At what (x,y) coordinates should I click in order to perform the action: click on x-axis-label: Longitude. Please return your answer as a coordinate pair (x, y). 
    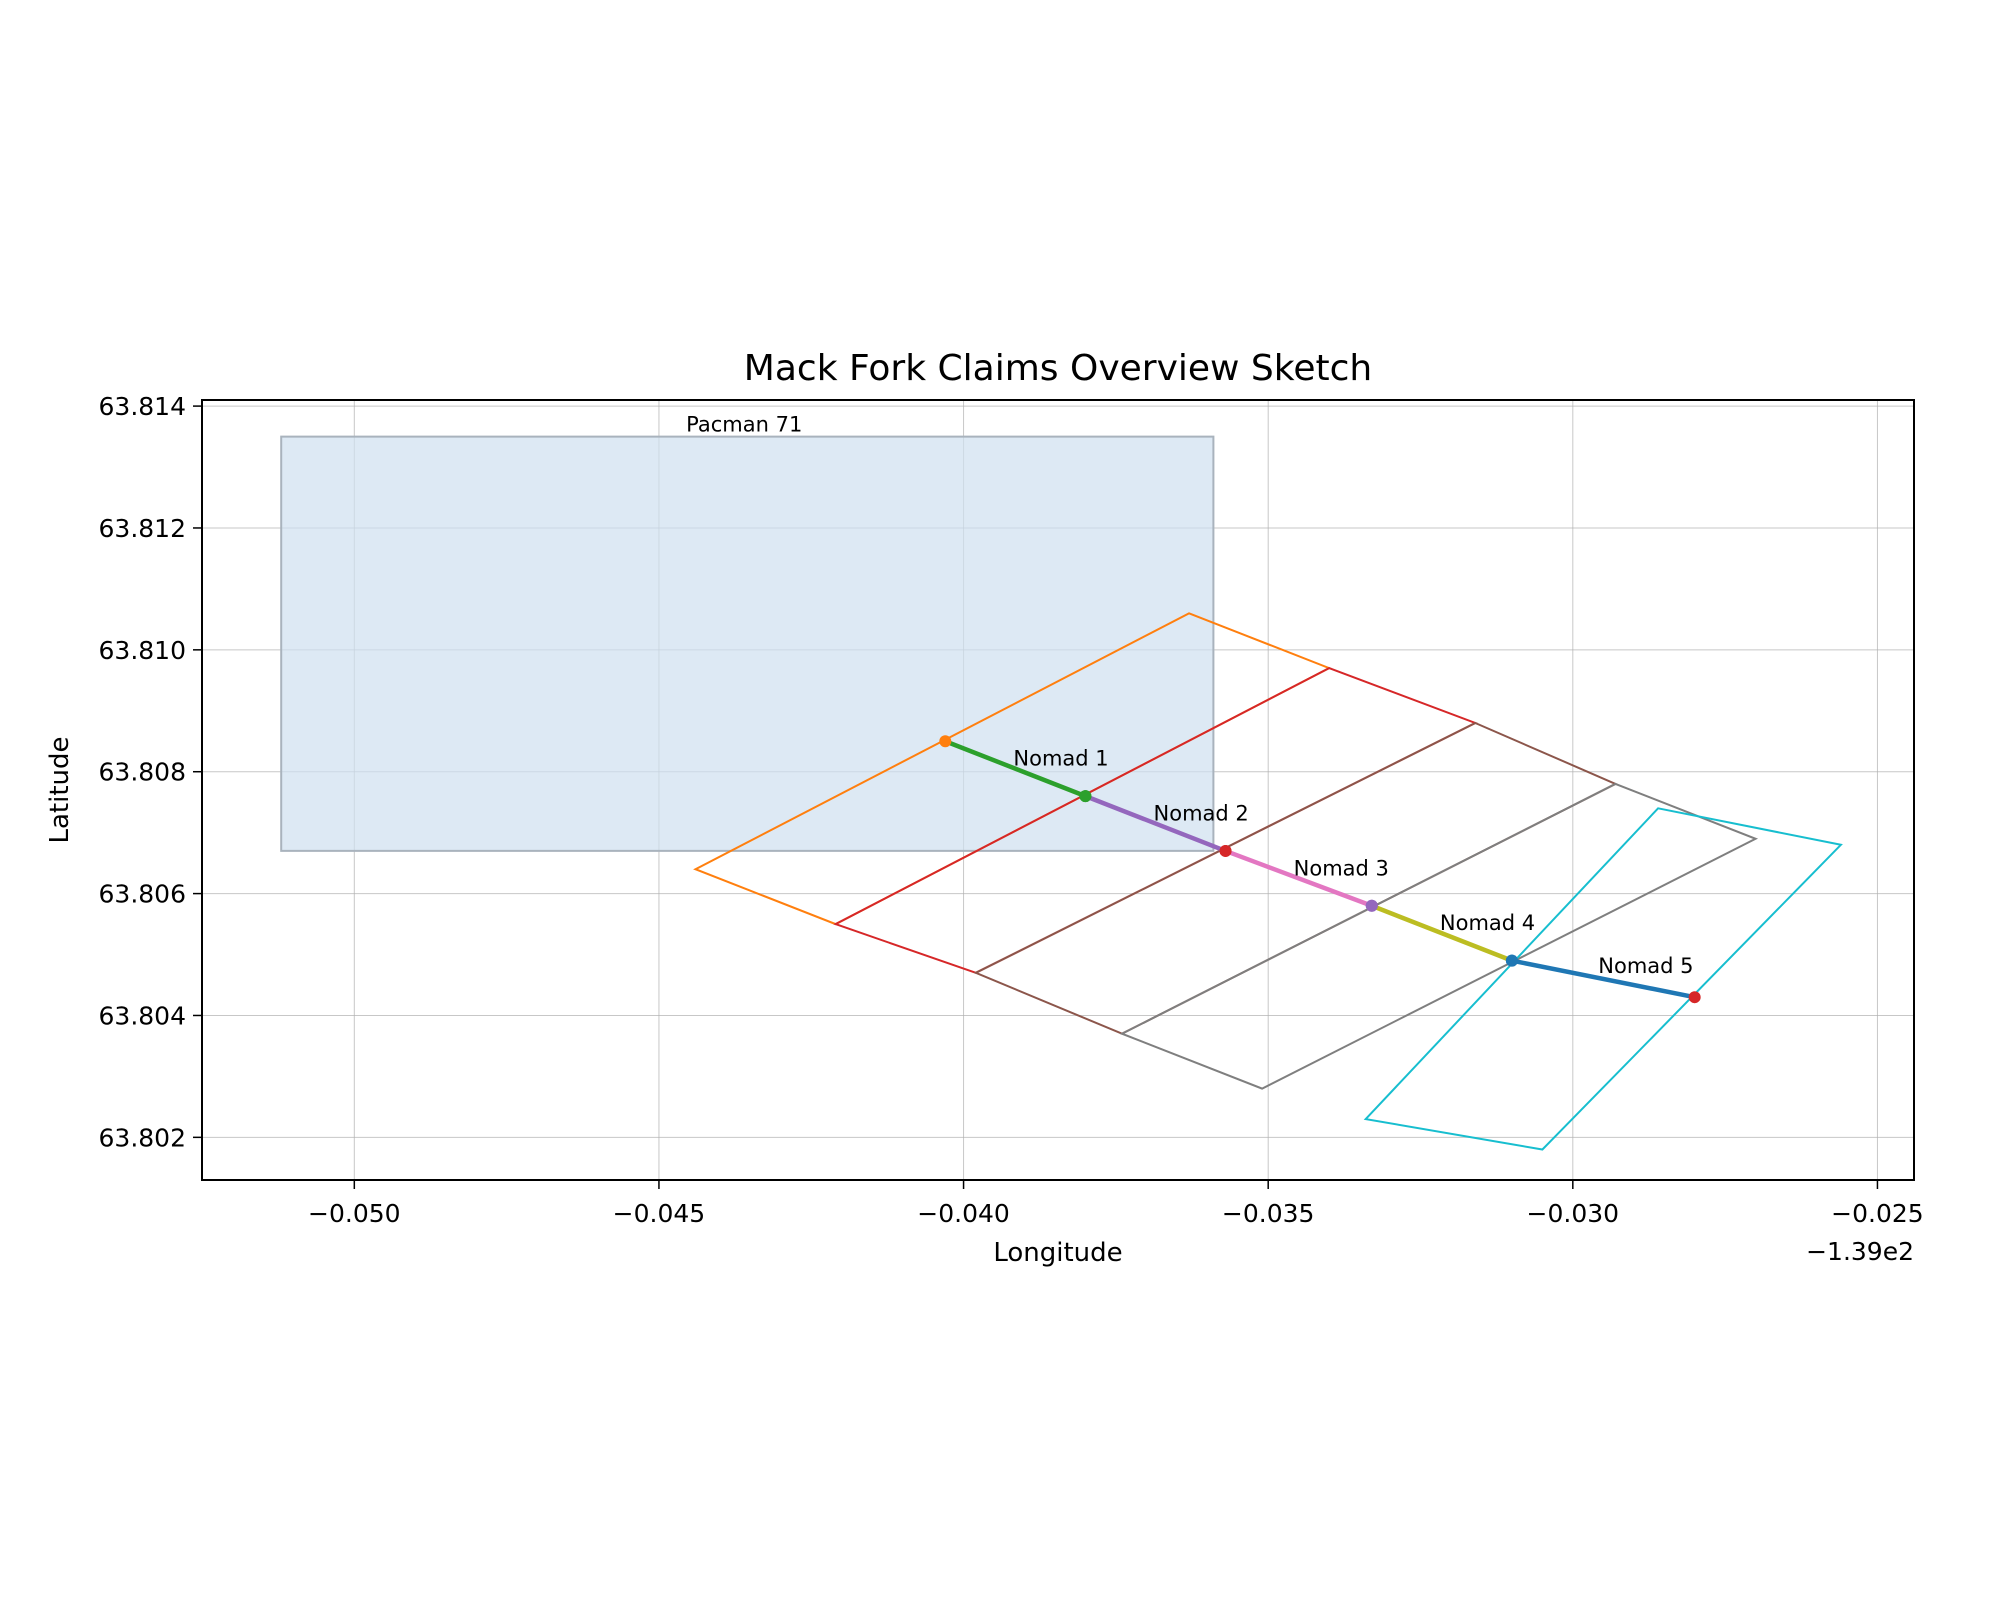
    Looking at the image, I should click on (1057, 1253).